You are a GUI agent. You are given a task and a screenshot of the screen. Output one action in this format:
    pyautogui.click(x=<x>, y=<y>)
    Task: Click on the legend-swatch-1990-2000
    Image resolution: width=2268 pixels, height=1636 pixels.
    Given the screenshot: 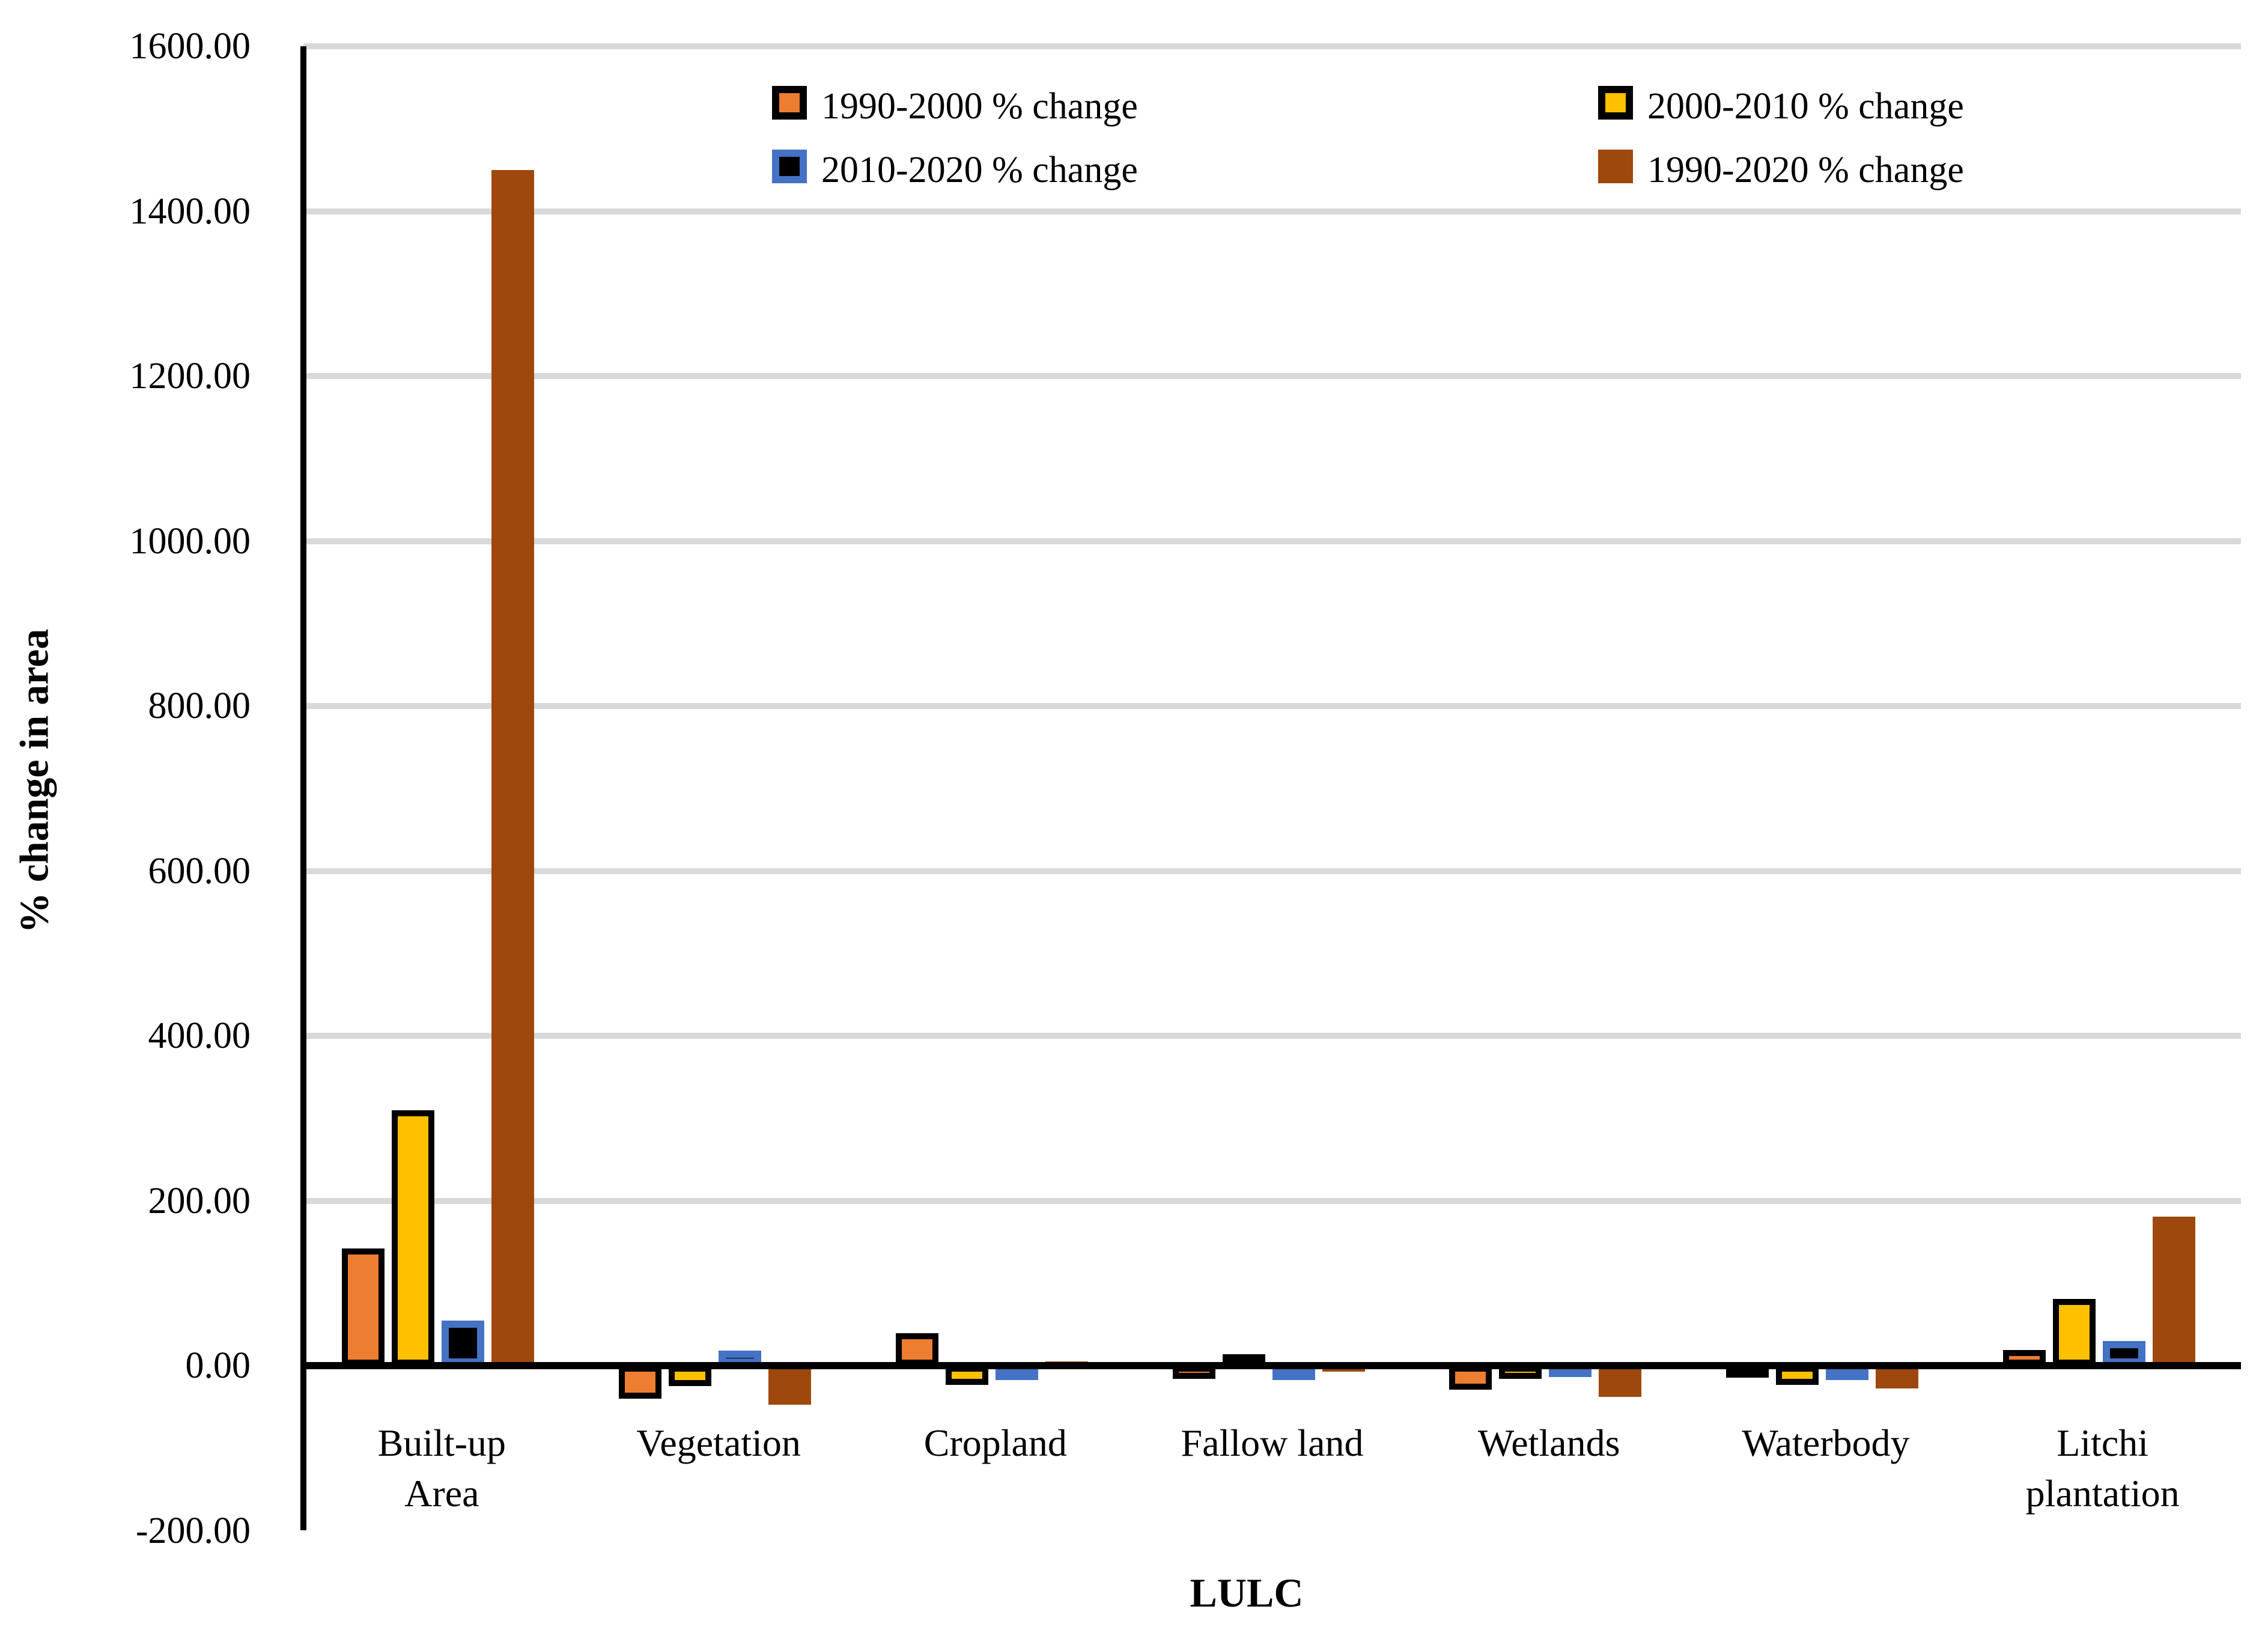 What is the action you would take?
    pyautogui.click(x=789, y=103)
    